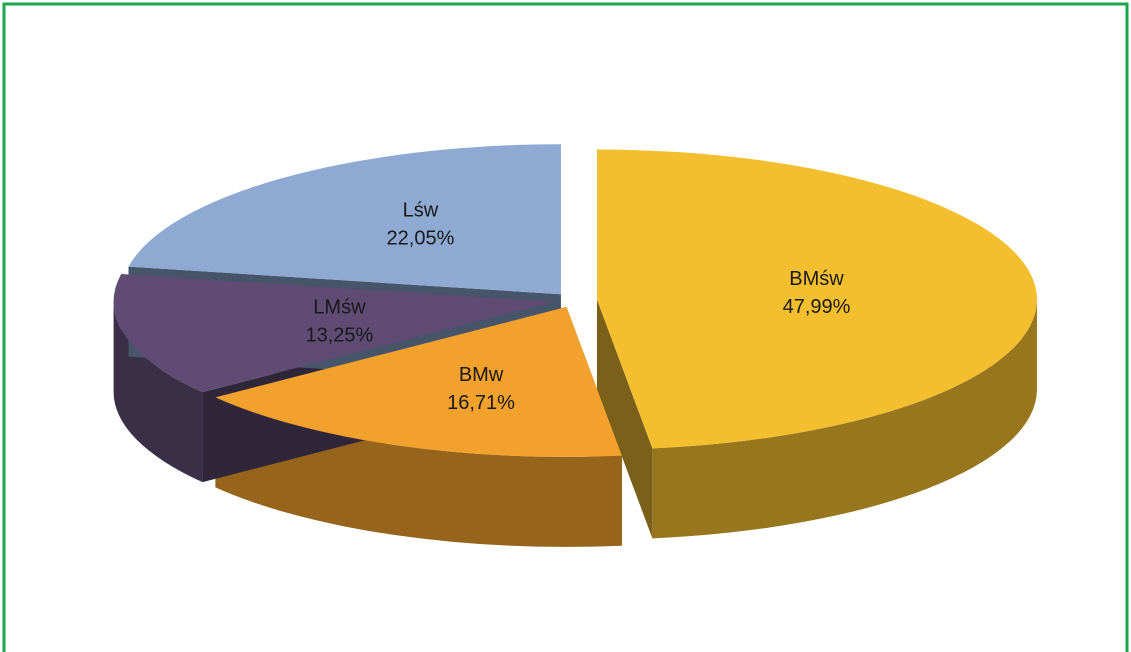 This screenshot has height=652, width=1131. I want to click on slice-value-label: 16,71%, so click(481, 403).